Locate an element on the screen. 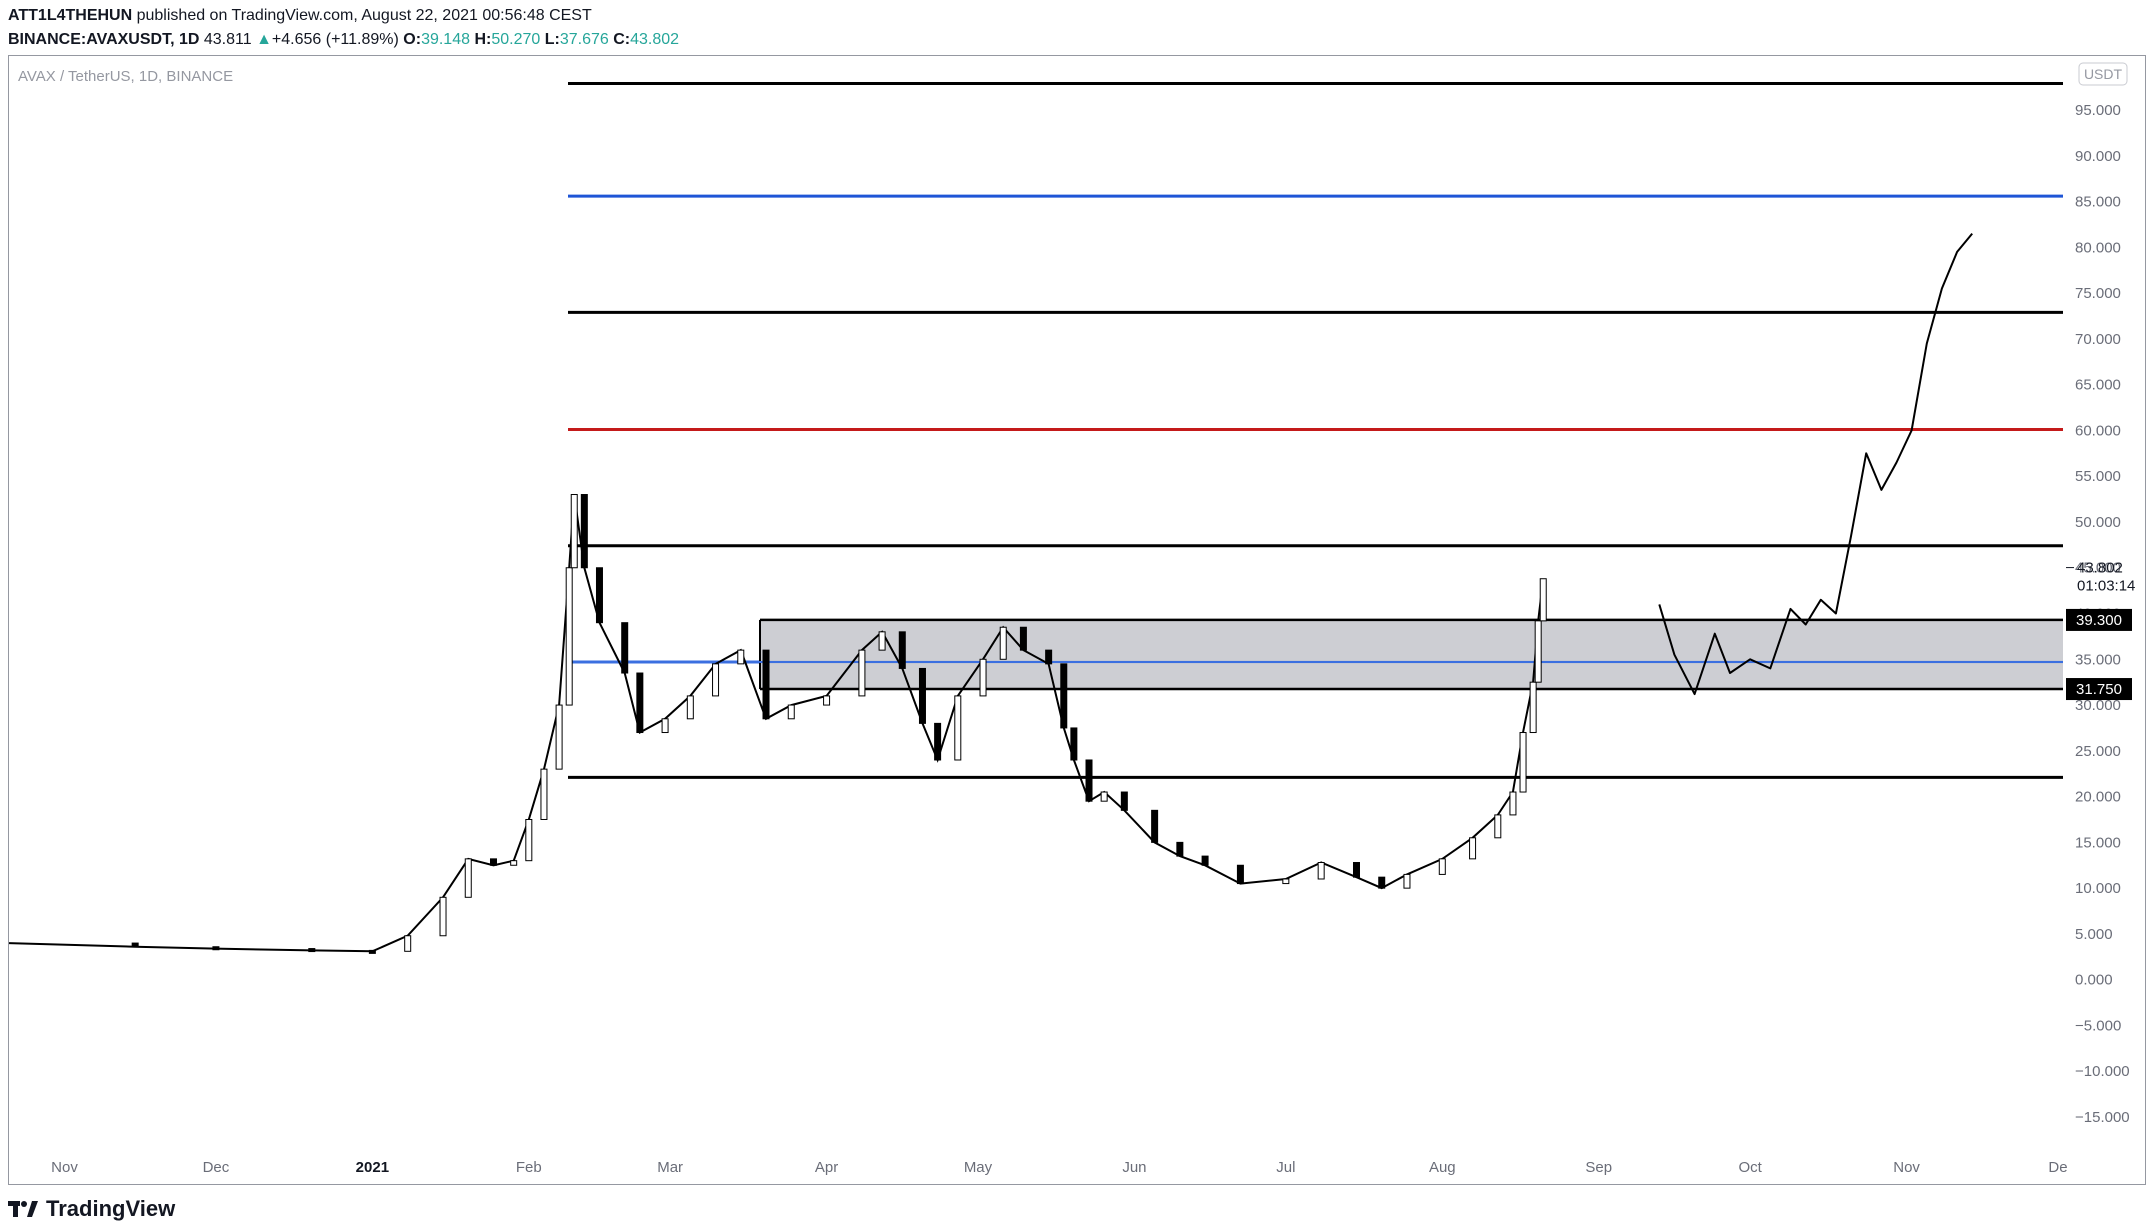 Image resolution: width=2155 pixels, height=1230 pixels. projection-path is located at coordinates (1815, 464).